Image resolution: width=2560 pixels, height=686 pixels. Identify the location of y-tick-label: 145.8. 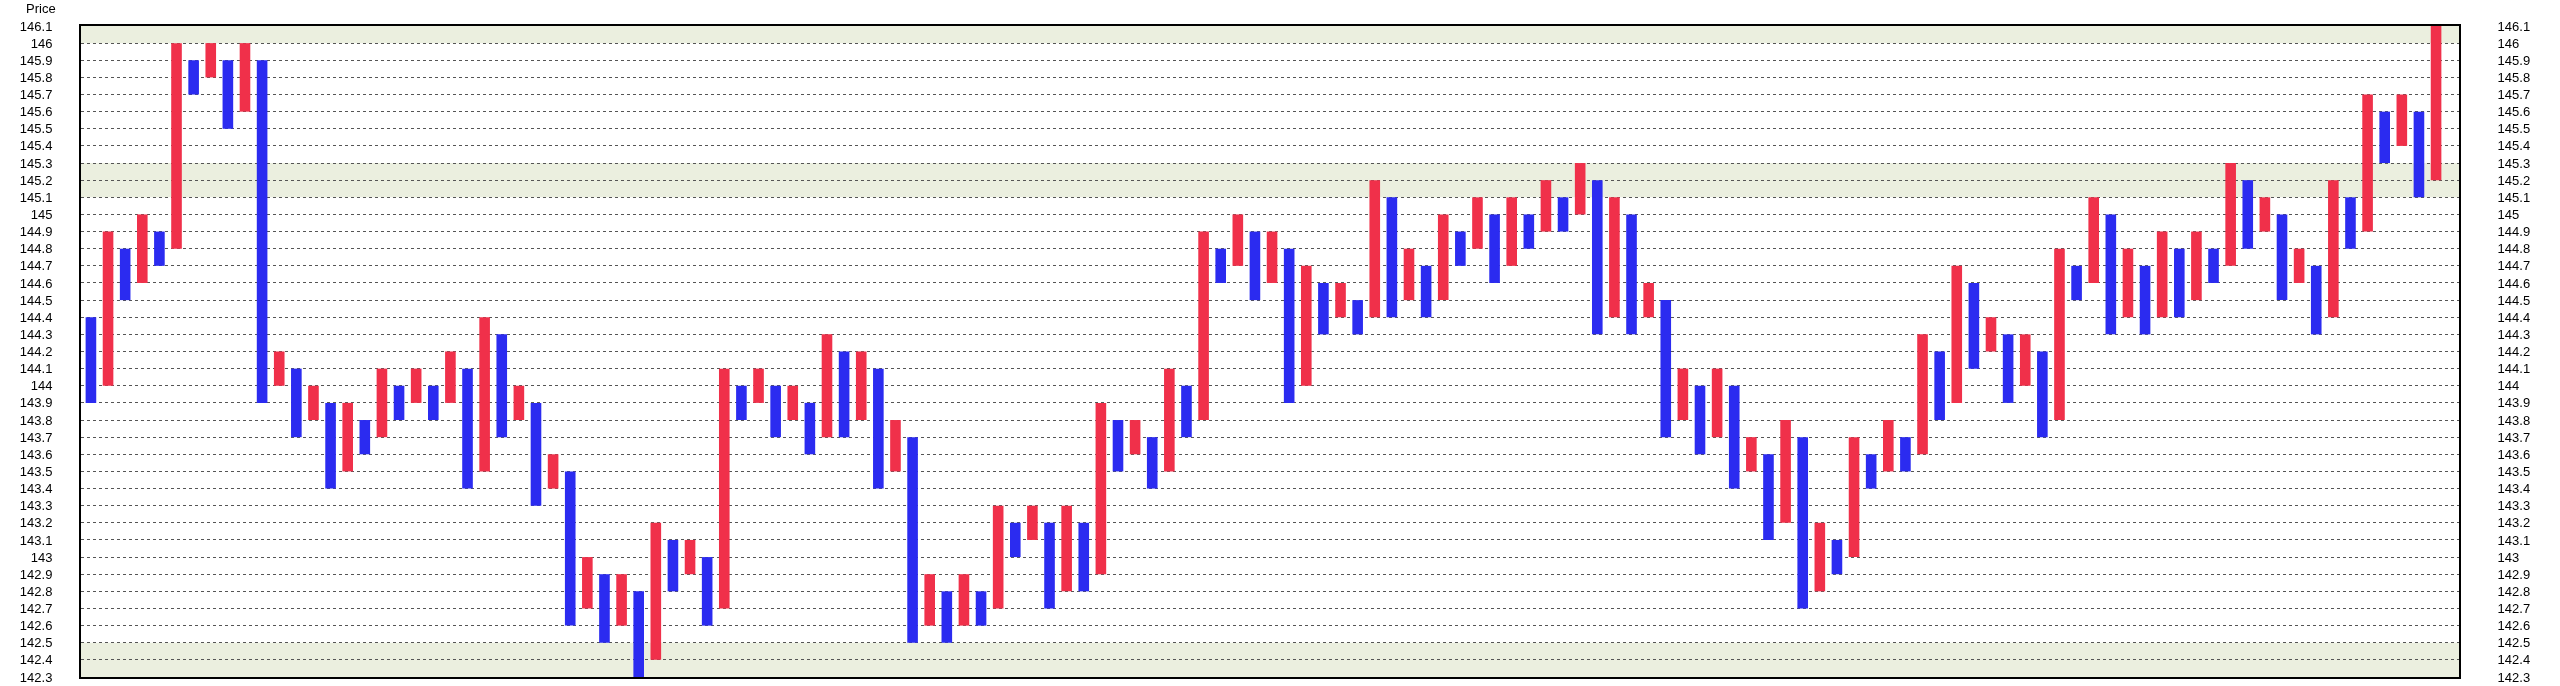
(36, 77).